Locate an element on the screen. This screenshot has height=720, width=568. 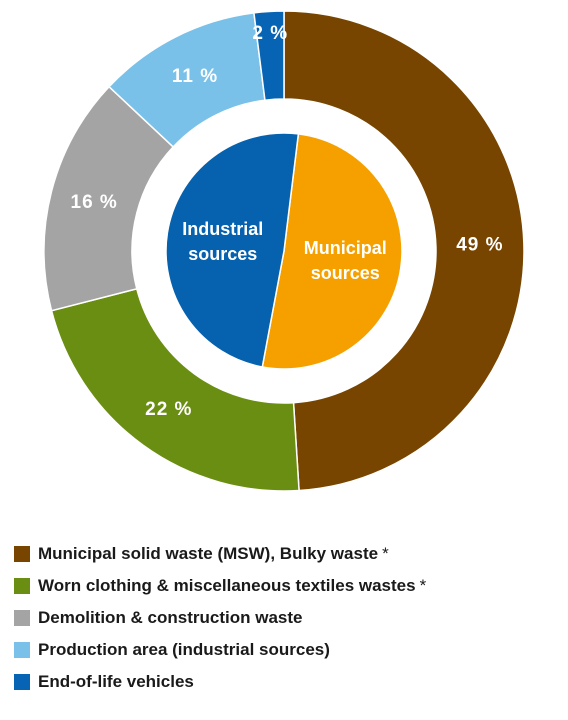
inner-pie is located at coordinates (284, 251).